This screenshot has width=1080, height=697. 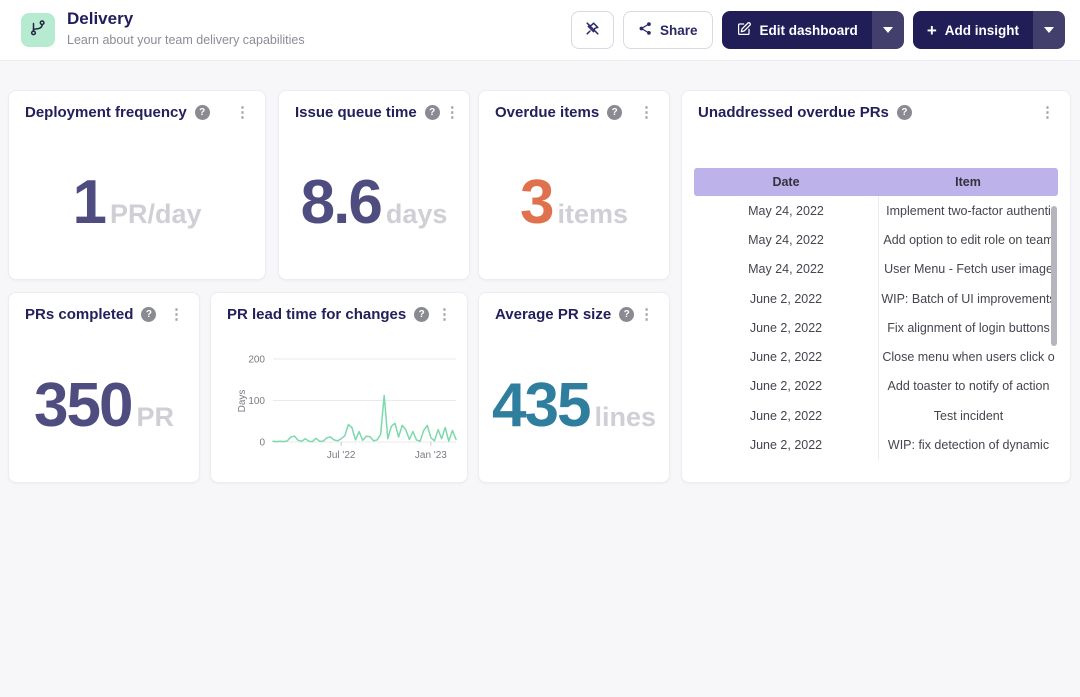 I want to click on card-title: Issue queue time, so click(x=356, y=112).